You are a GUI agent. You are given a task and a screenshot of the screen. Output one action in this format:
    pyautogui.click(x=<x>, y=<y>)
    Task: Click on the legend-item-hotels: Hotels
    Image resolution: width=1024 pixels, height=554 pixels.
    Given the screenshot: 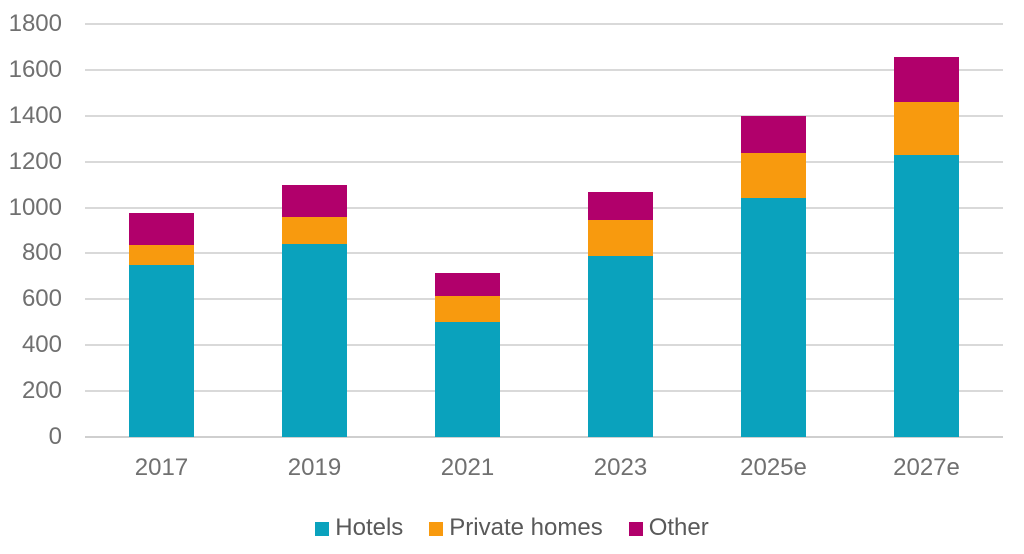 What is the action you would take?
    pyautogui.click(x=359, y=528)
    